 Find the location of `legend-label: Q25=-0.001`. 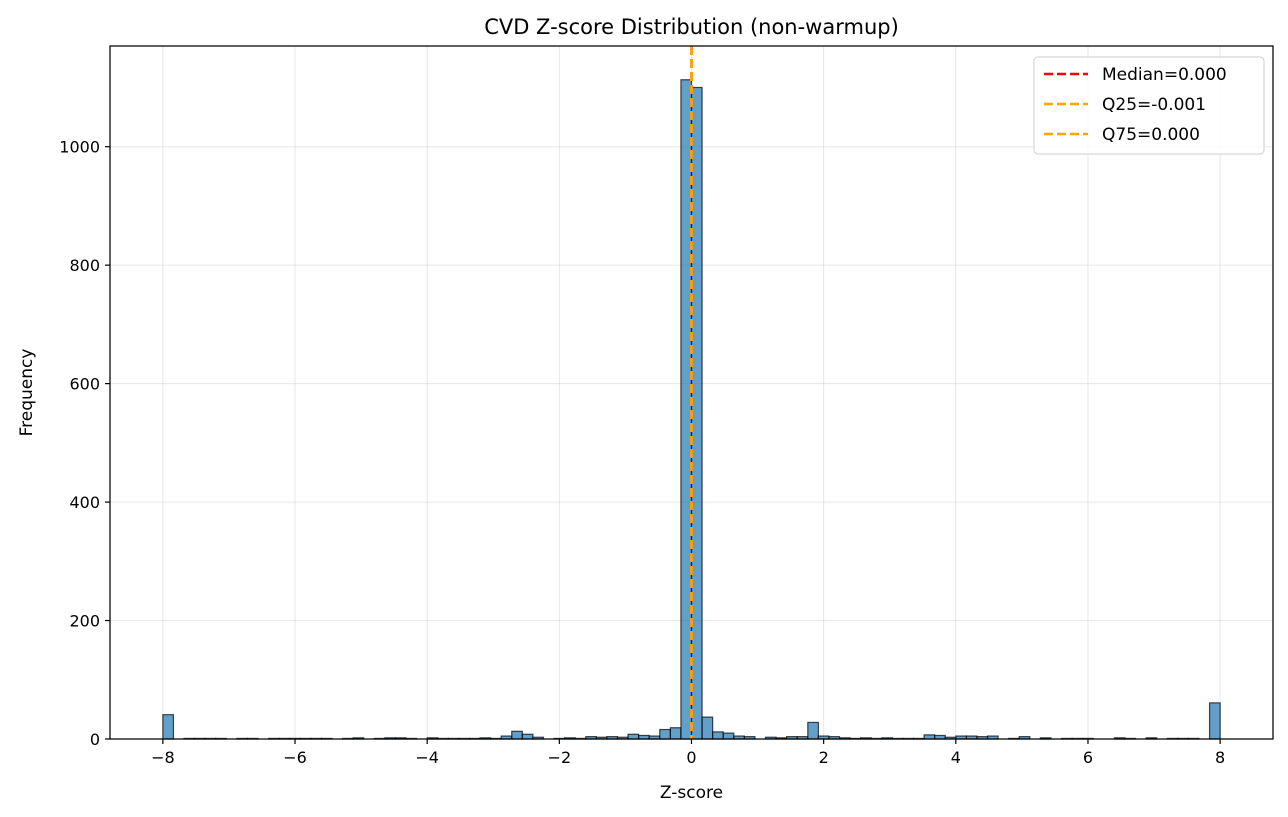

legend-label: Q25=-0.001 is located at coordinates (1154, 105).